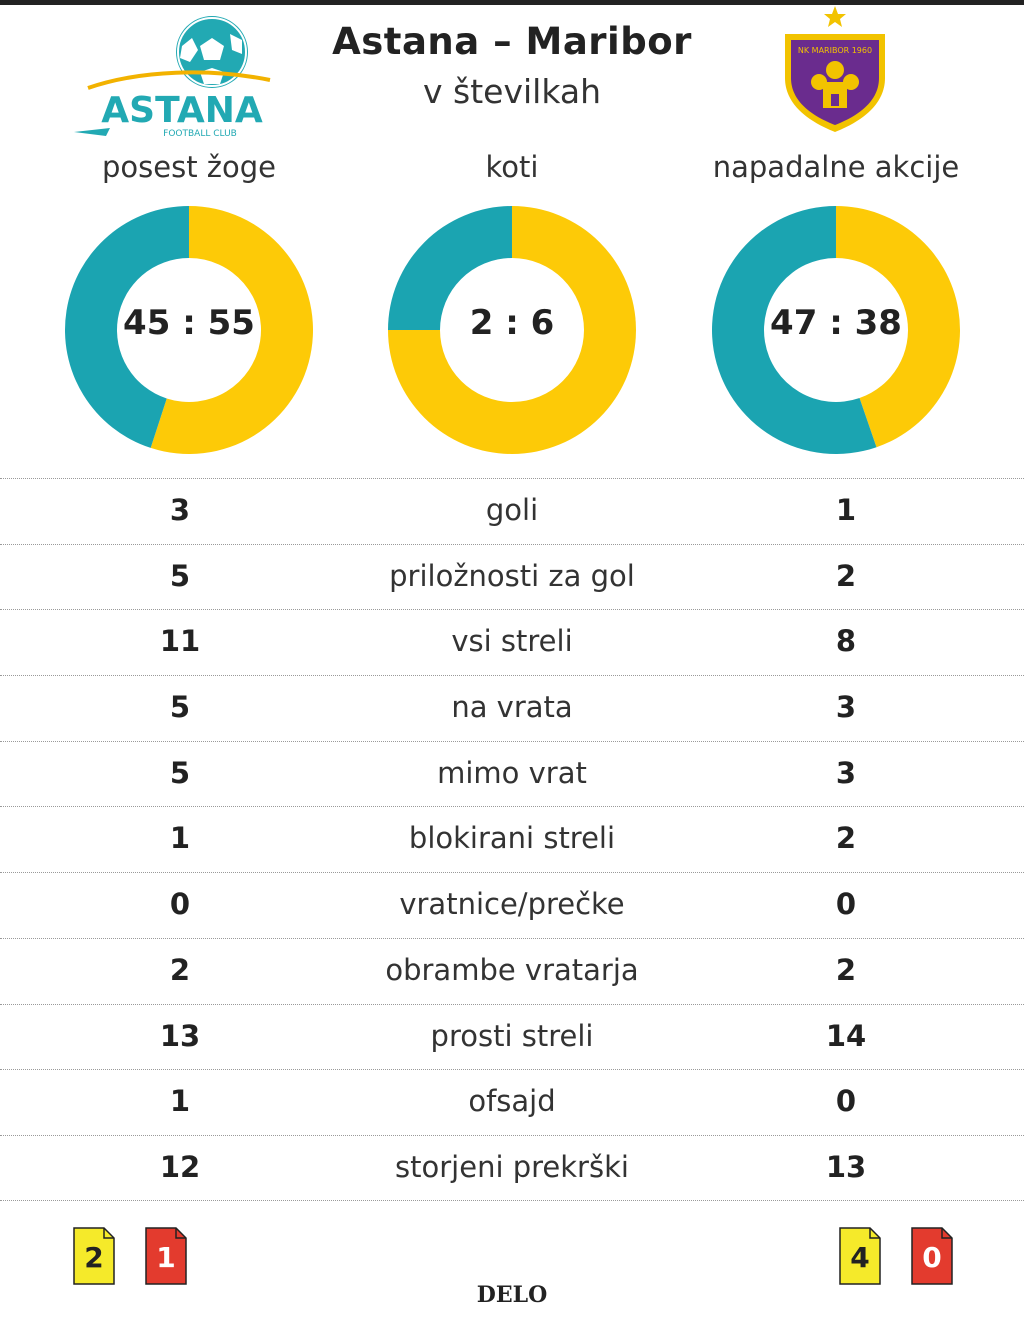 This screenshot has width=1024, height=1318. Describe the element at coordinates (836, 167) in the screenshot. I see `donut-title-attacks: napadalne akcije` at that location.